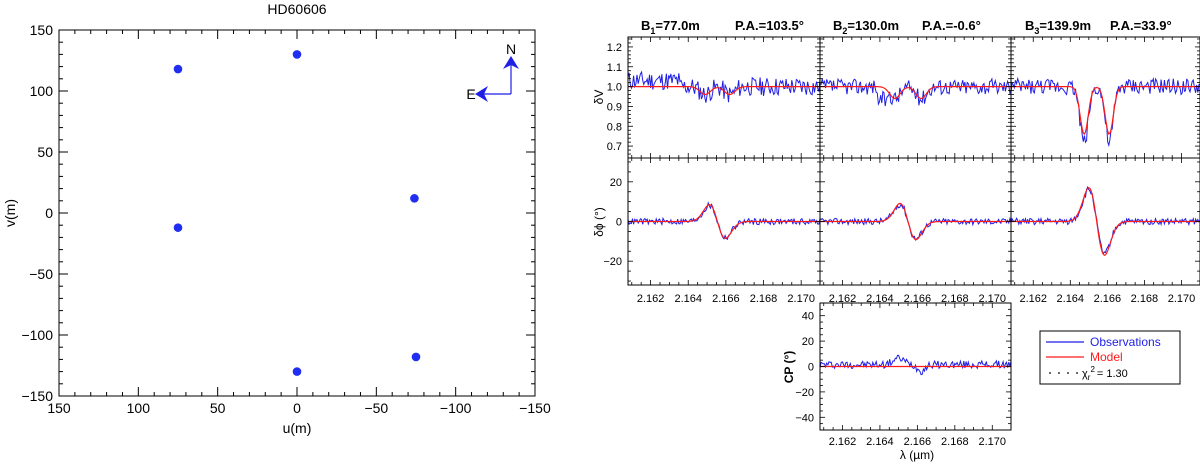 This screenshot has width=1200, height=465. Describe the element at coordinates (37, 335) in the screenshot. I see `uv-y-tick-label: −100` at that location.